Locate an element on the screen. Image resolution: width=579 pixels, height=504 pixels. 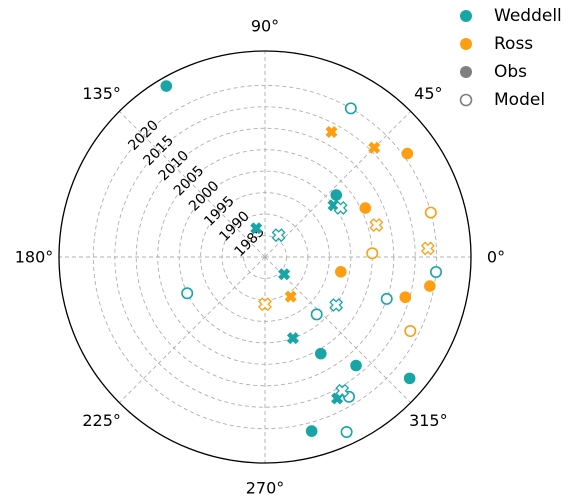
legend-label-obs: Obs is located at coordinates (511, 72).